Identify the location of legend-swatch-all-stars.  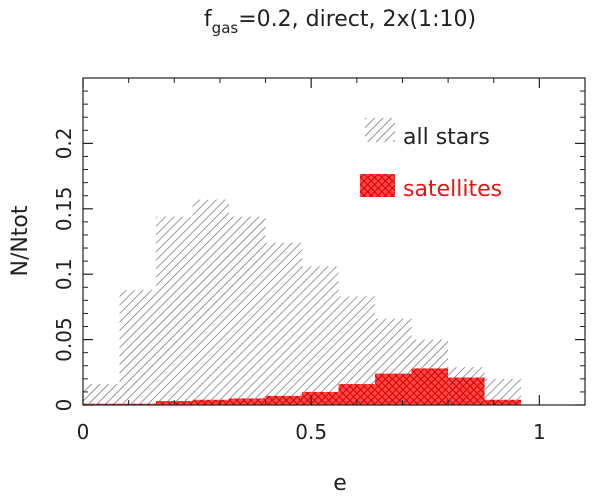
(380, 130).